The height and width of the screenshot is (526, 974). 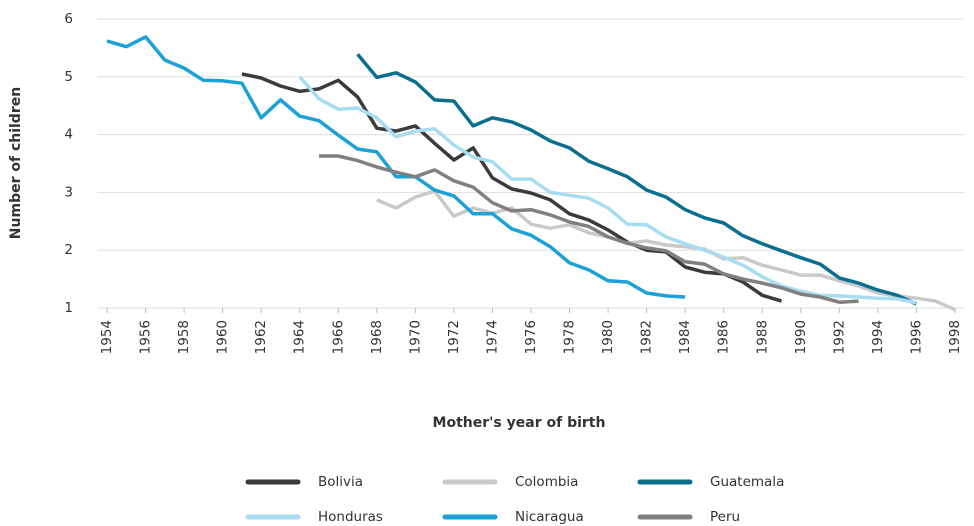 I want to click on y-tick-label: 2, so click(x=68, y=250).